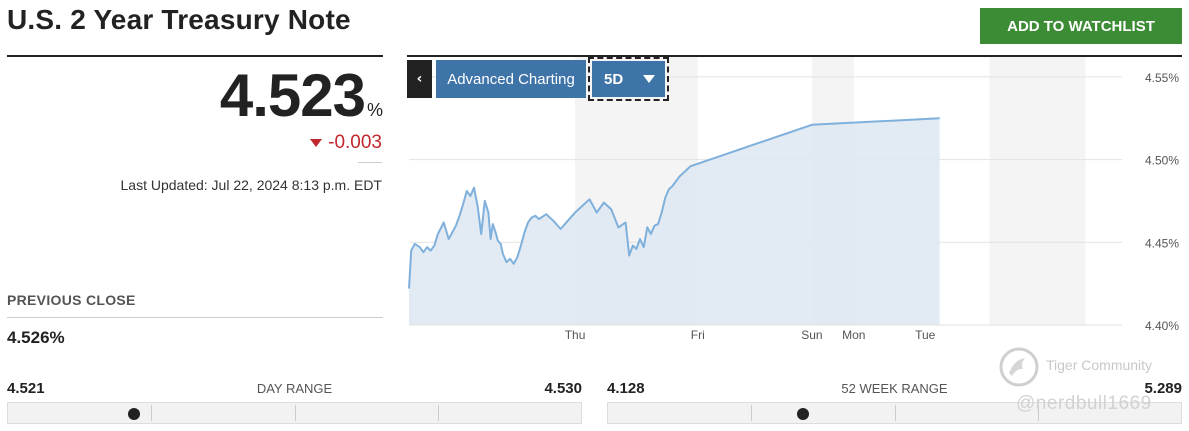 This screenshot has width=1189, height=431. I want to click on day-range-high: 4.530, so click(563, 388).